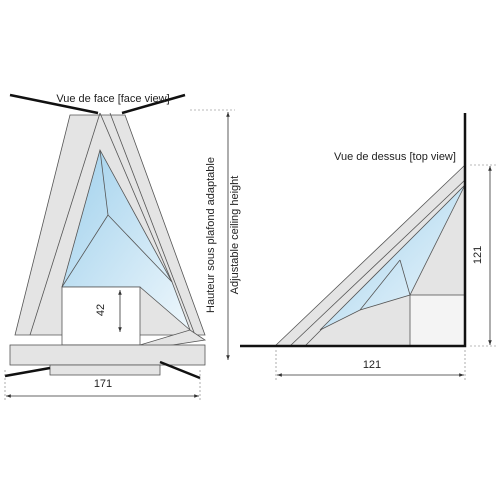 The width and height of the screenshot is (500, 500). Describe the element at coordinates (107, 355) in the screenshot. I see `base` at that location.